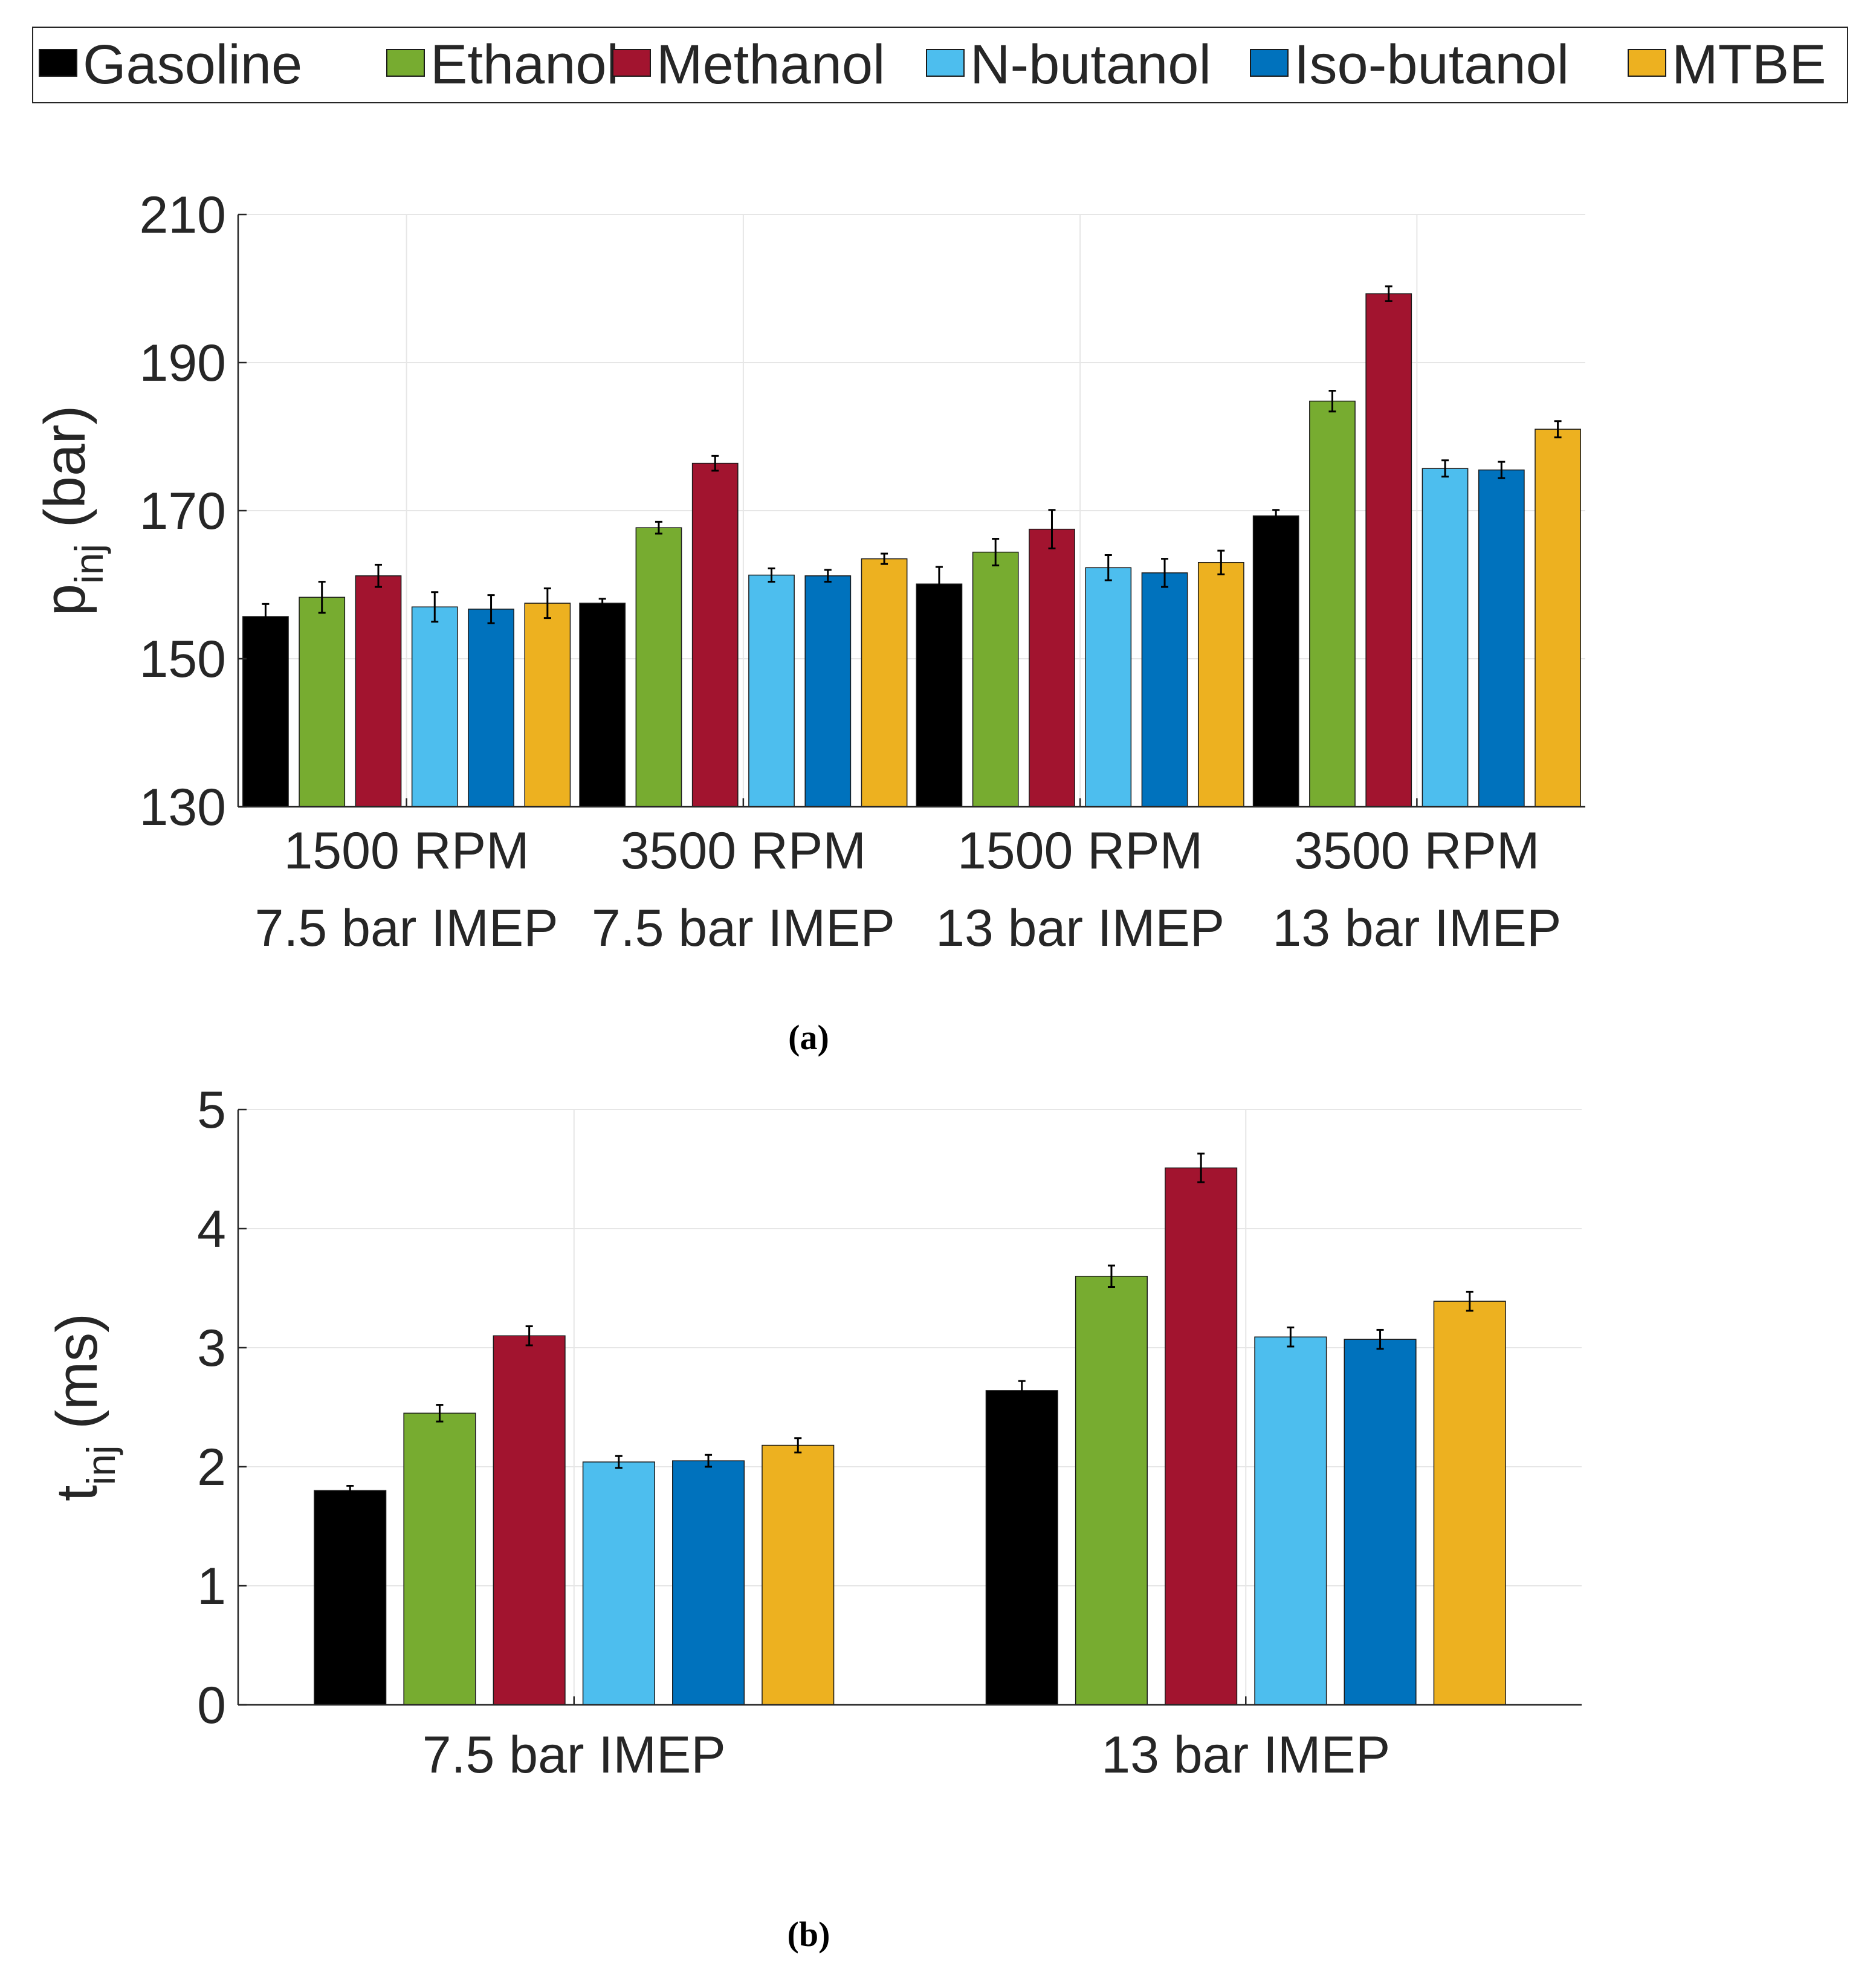  Describe the element at coordinates (211, 1705) in the screenshot. I see `ytick-label: 0` at that location.